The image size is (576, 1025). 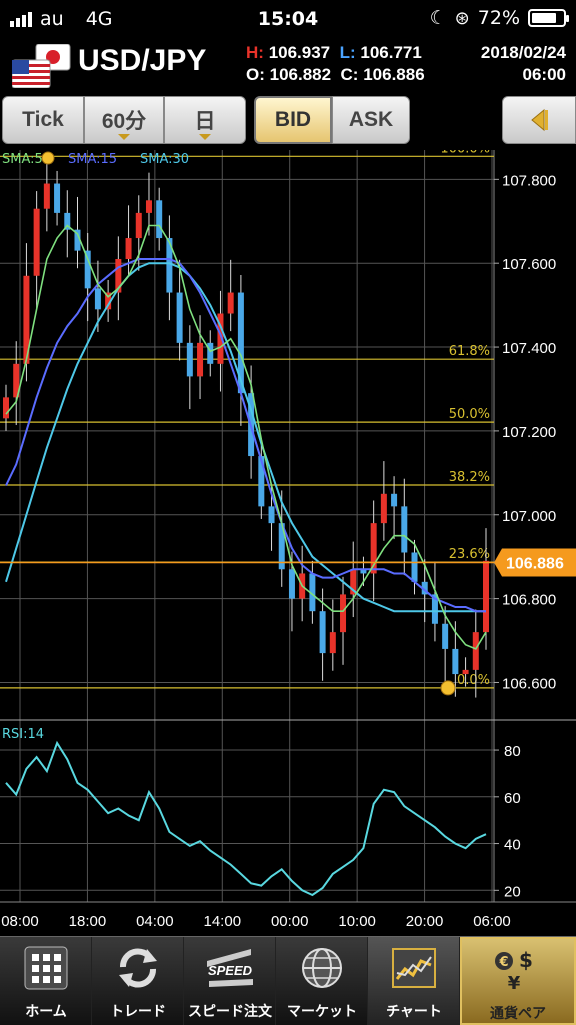 What do you see at coordinates (52, 19) in the screenshot?
I see `carrier-label: au` at bounding box center [52, 19].